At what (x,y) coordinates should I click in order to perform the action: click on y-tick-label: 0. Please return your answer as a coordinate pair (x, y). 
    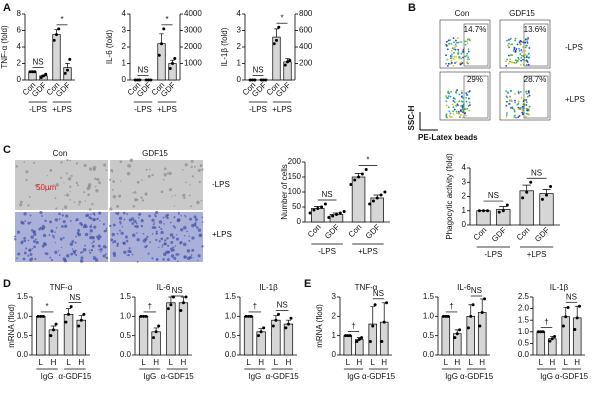
    Looking at the image, I should click on (334, 354).